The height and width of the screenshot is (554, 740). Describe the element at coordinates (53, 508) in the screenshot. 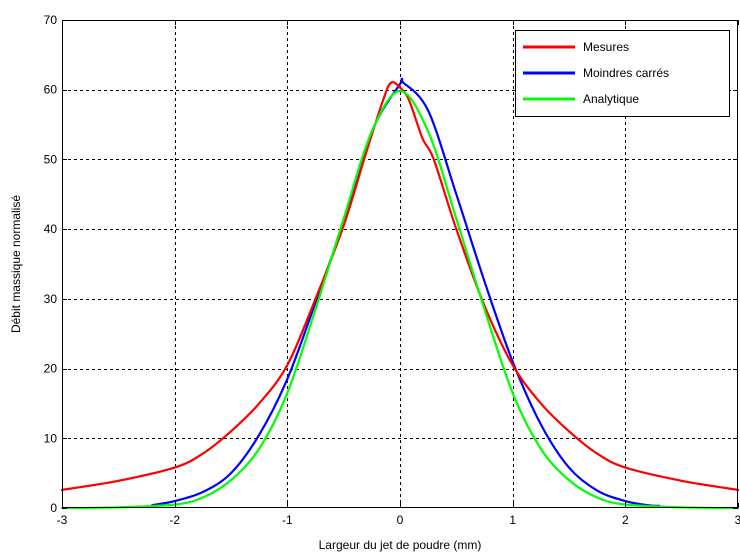

I see `y-tick-label: 0` at that location.